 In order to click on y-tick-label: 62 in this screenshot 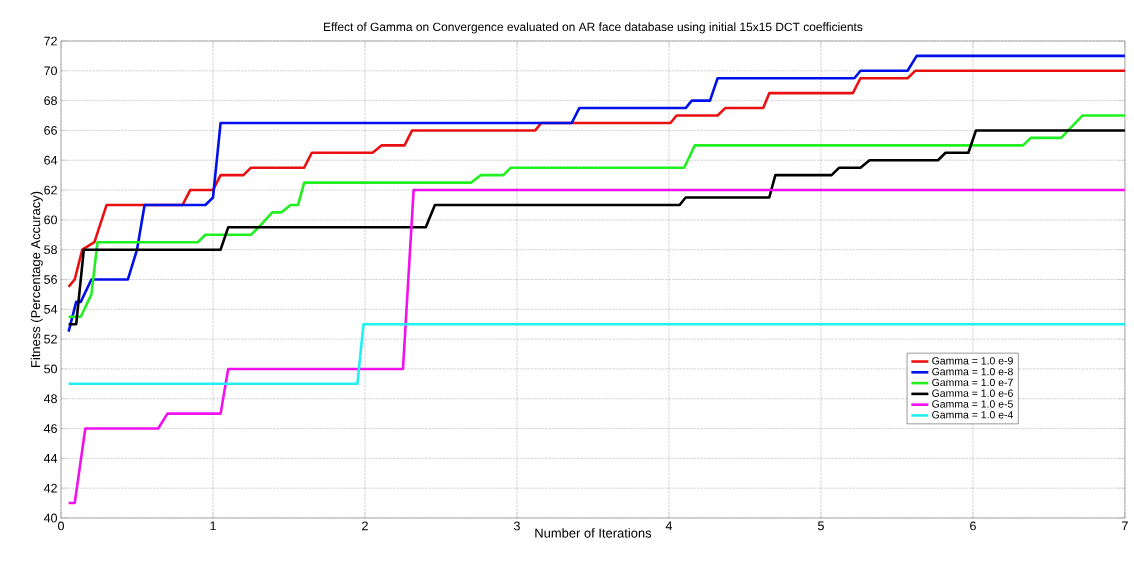, I will do `click(50, 190)`.